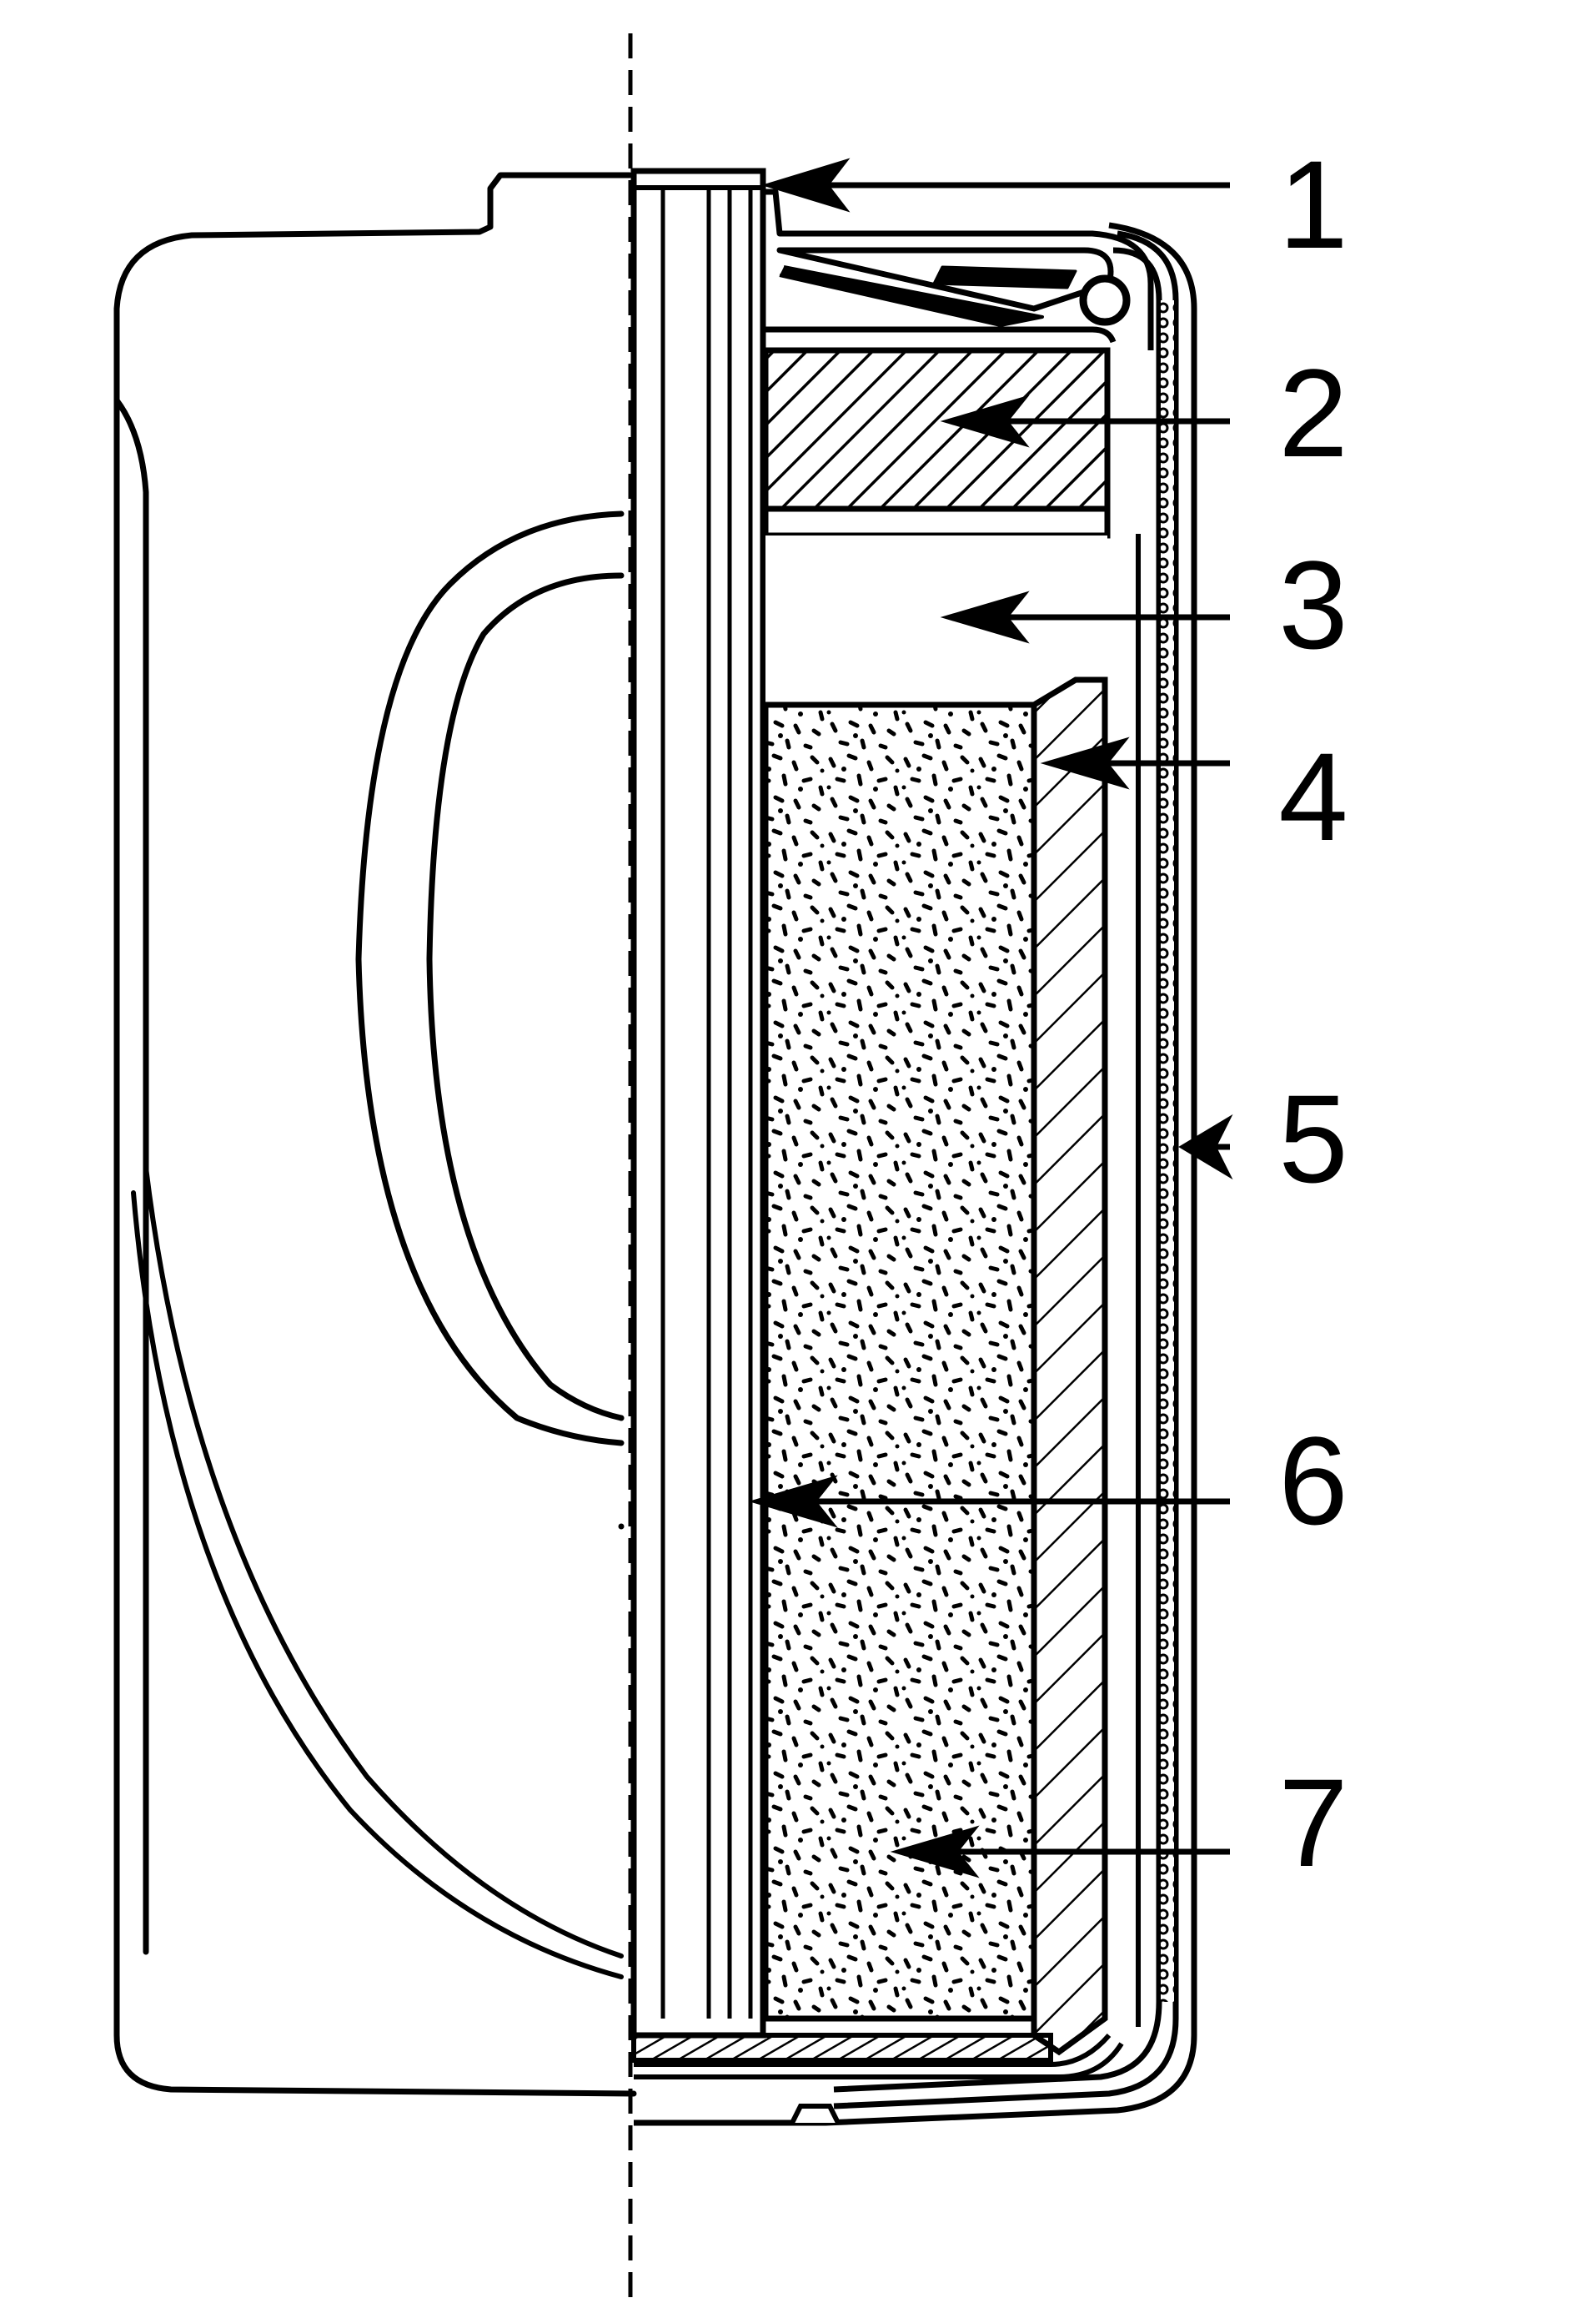  I want to click on callout-3: 3, so click(1313, 605).